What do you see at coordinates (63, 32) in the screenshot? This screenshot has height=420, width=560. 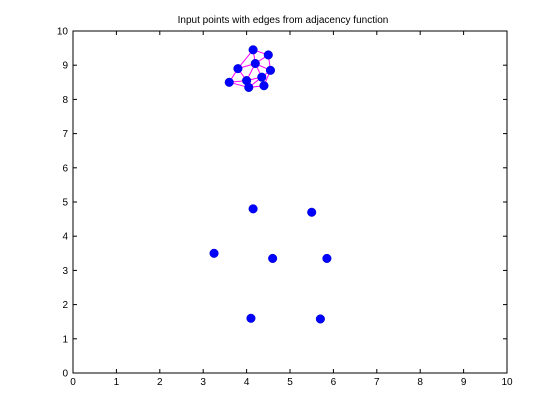 I see `y-tick-label: 10` at bounding box center [63, 32].